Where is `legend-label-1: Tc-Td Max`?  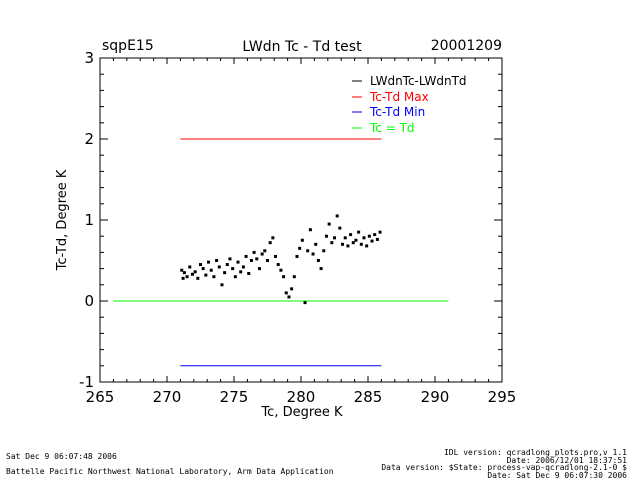
legend-label-1: Tc-Td Max is located at coordinates (399, 97).